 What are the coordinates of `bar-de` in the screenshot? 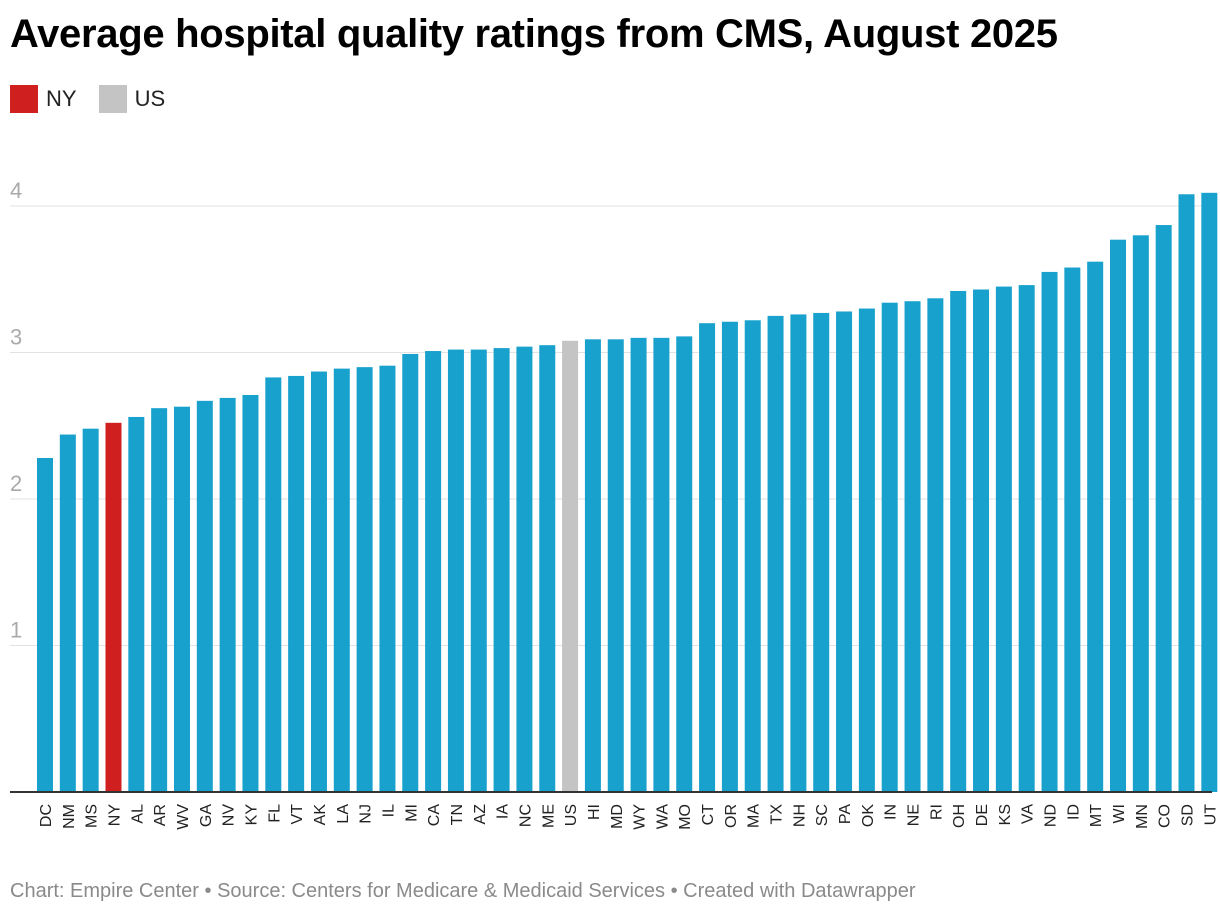 It's located at (981, 540).